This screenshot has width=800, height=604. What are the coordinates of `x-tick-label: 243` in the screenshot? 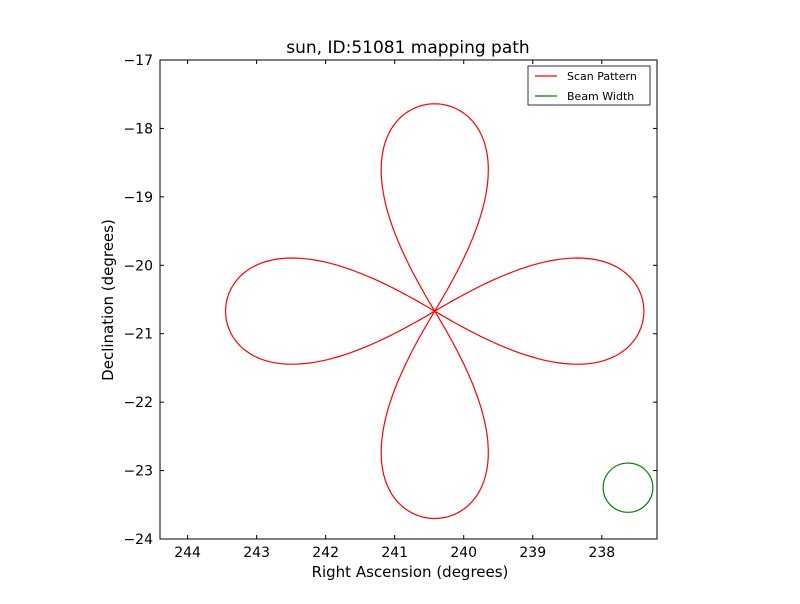 It's located at (256, 553).